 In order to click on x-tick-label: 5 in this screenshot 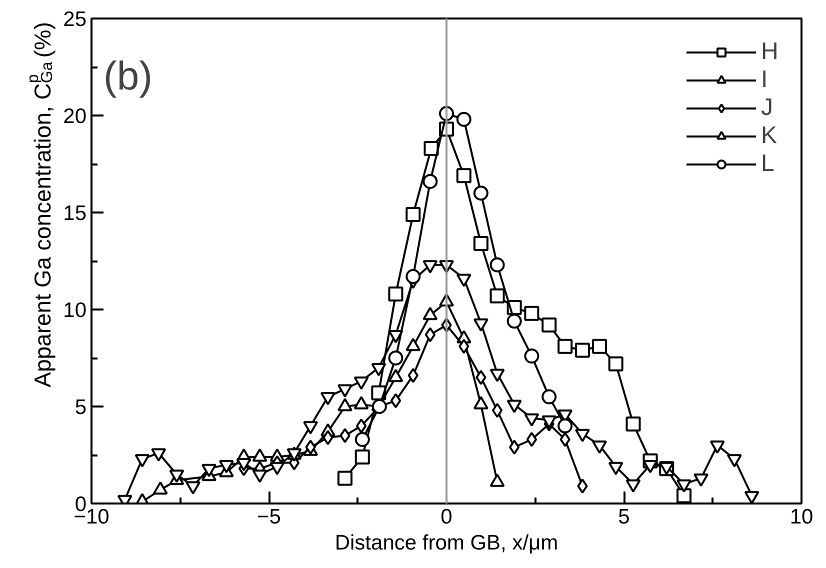, I will do `click(624, 517)`.